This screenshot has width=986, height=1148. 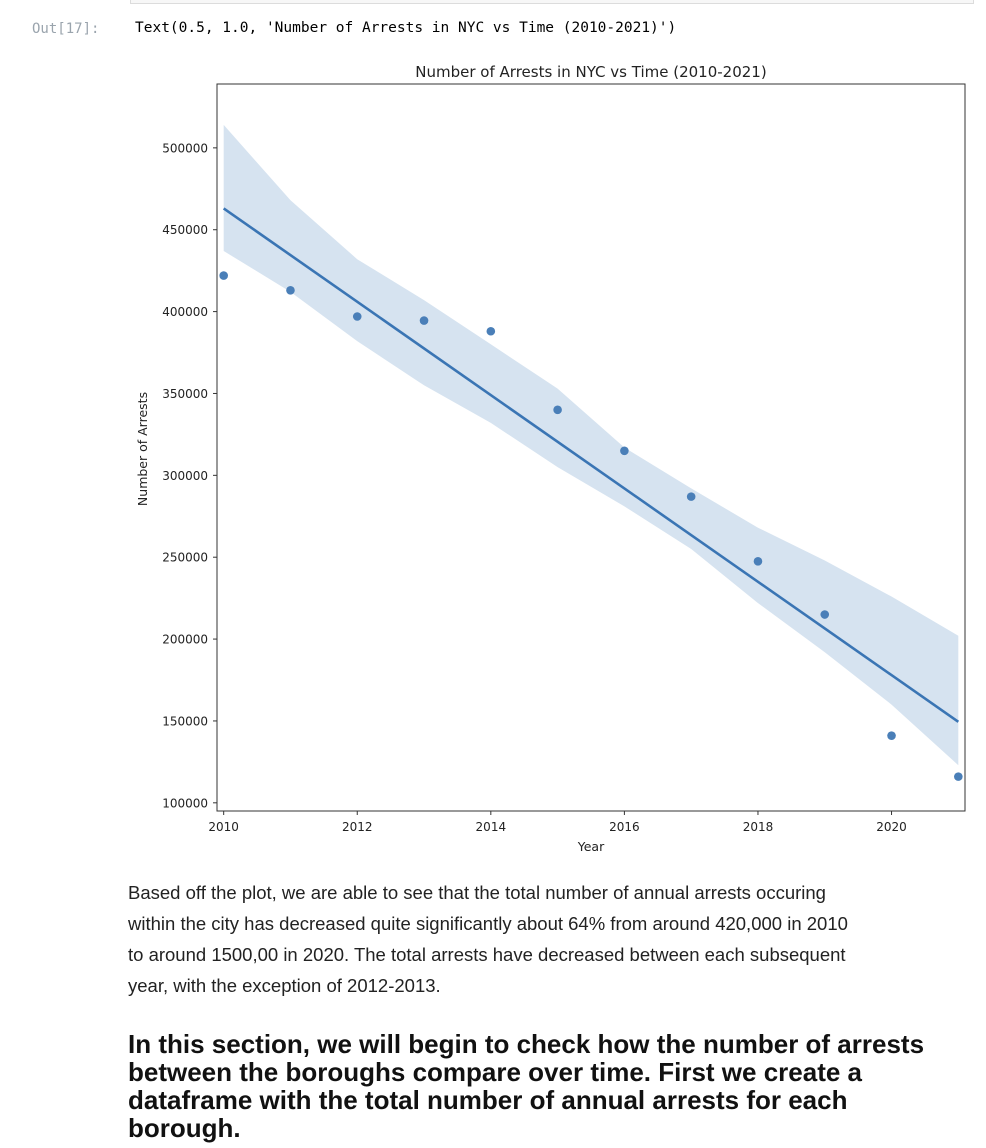 What do you see at coordinates (223, 827) in the screenshot?
I see `x-tick-label: 2010` at bounding box center [223, 827].